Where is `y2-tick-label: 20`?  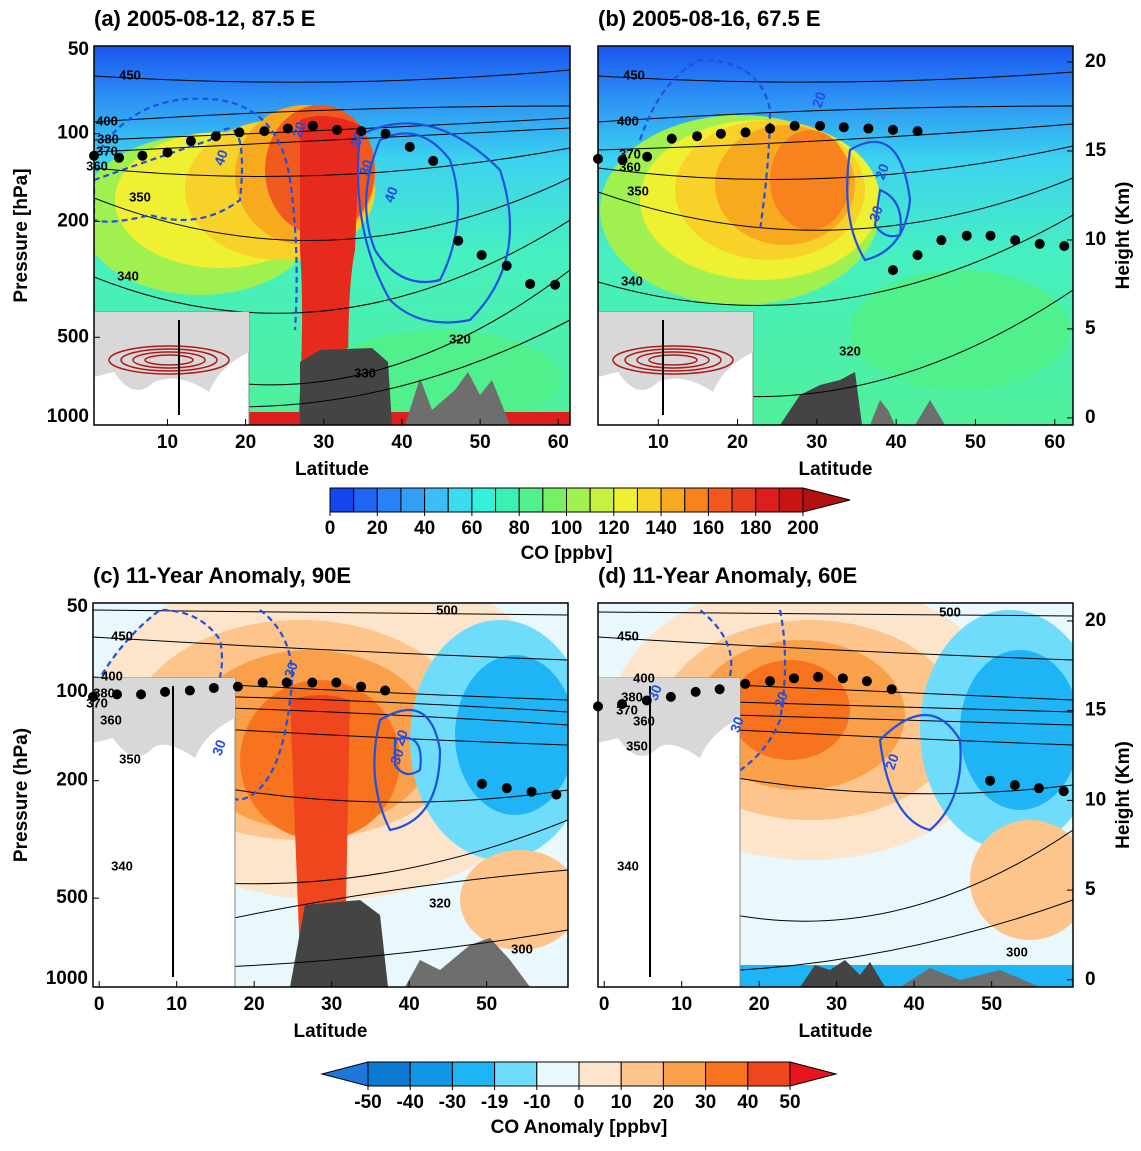
y2-tick-label: 20 is located at coordinates (1095, 61).